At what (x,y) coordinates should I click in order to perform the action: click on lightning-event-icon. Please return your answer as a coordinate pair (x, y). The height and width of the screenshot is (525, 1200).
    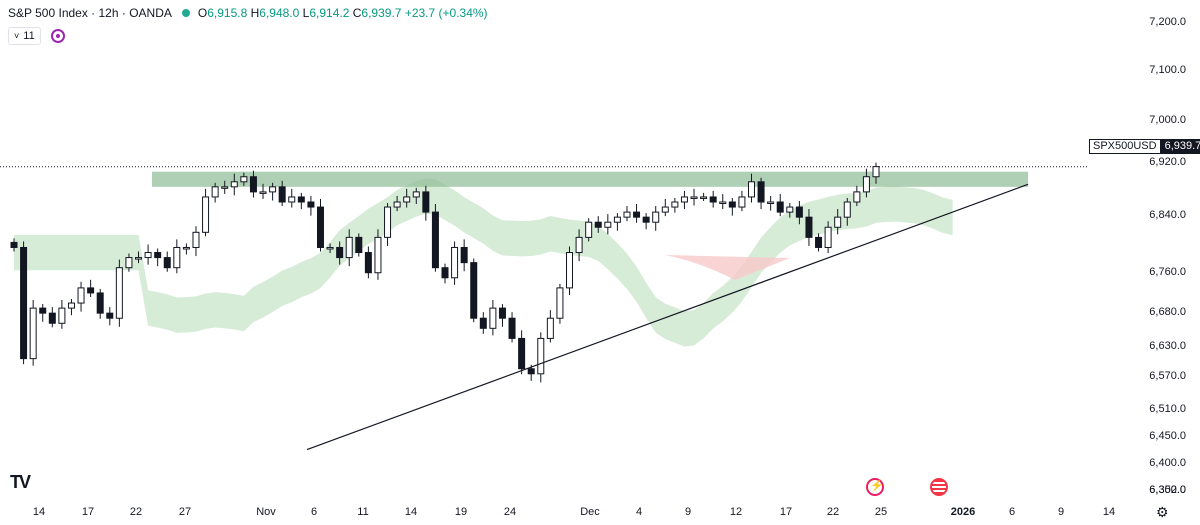
    Looking at the image, I should click on (875, 487).